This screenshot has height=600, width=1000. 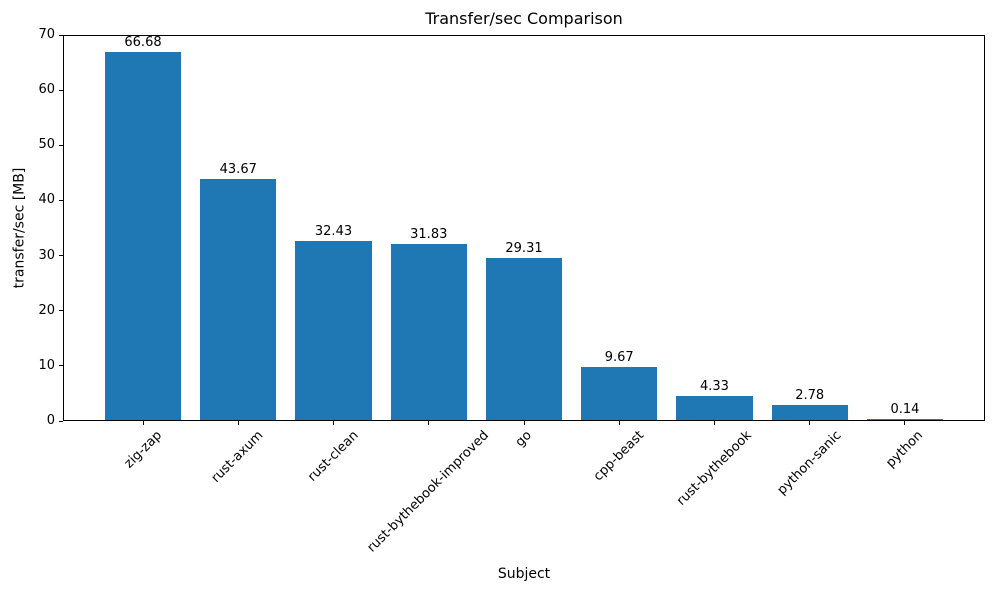 What do you see at coordinates (809, 412) in the screenshot?
I see `bar-python-sanic` at bounding box center [809, 412].